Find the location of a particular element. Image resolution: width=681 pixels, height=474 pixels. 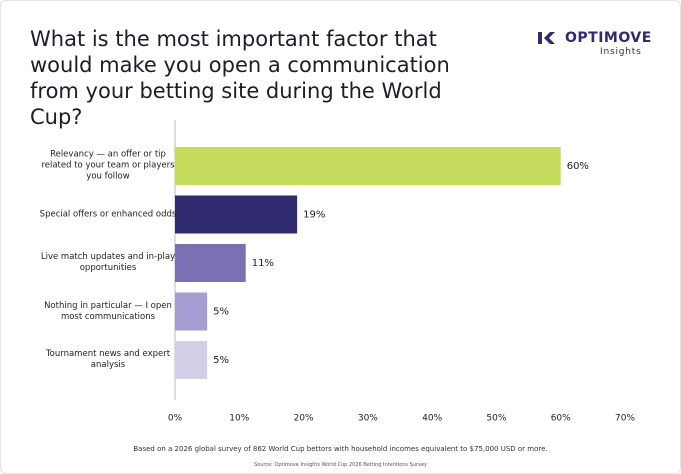

logo-brand: OPTIMOVE is located at coordinates (608, 38).